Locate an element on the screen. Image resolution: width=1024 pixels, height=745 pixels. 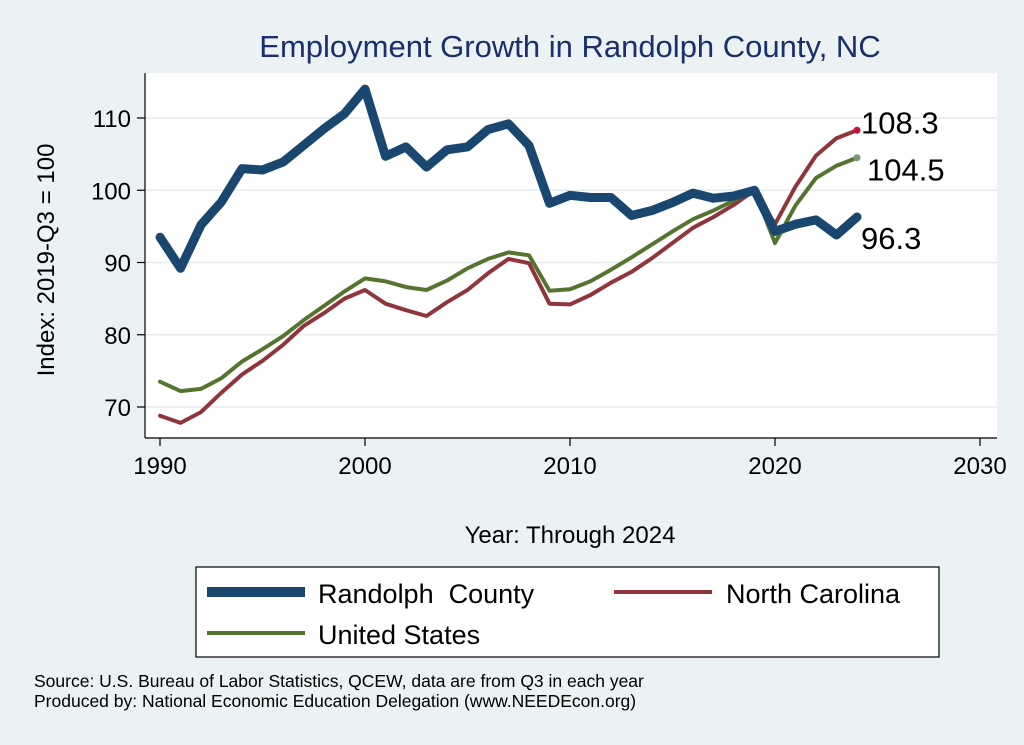
end-label-united-states: 104.5 is located at coordinates (906, 170).